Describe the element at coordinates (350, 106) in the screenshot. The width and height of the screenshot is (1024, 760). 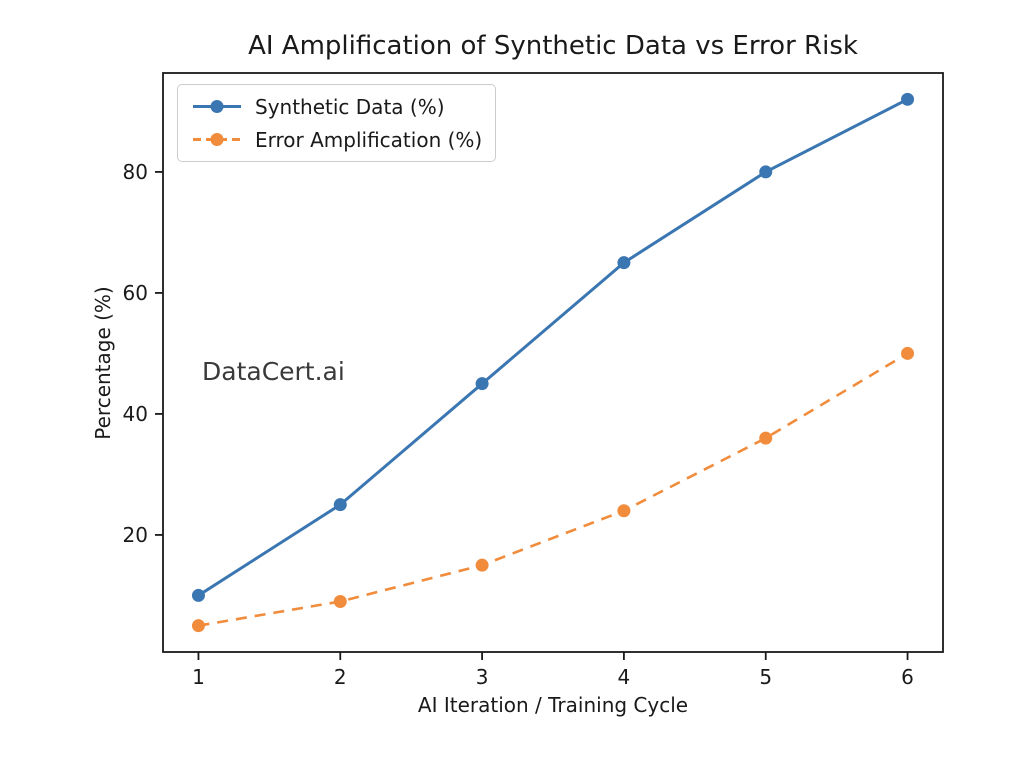
I see `legend-label-synthetic-data: Synthetic Data (%)` at that location.